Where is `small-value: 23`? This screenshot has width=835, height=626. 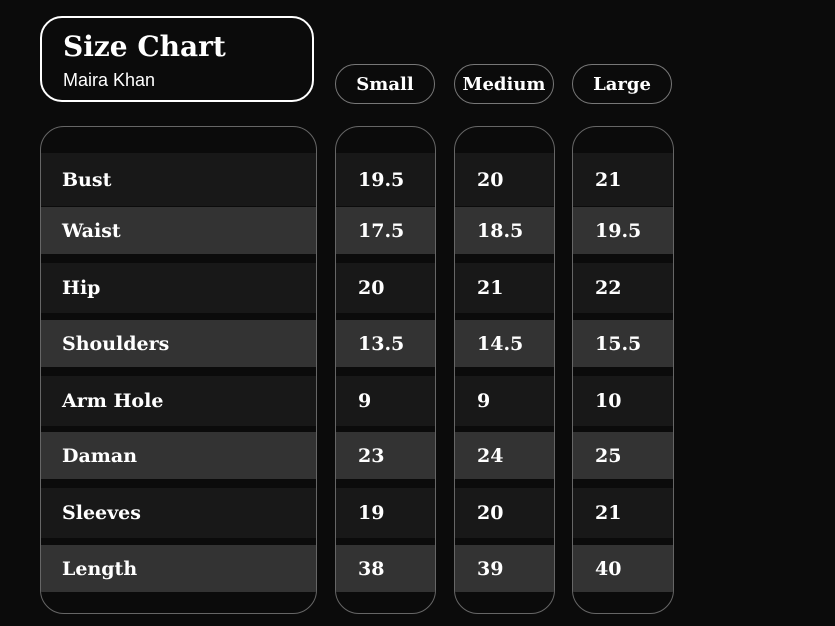 small-value: 23 is located at coordinates (385, 455).